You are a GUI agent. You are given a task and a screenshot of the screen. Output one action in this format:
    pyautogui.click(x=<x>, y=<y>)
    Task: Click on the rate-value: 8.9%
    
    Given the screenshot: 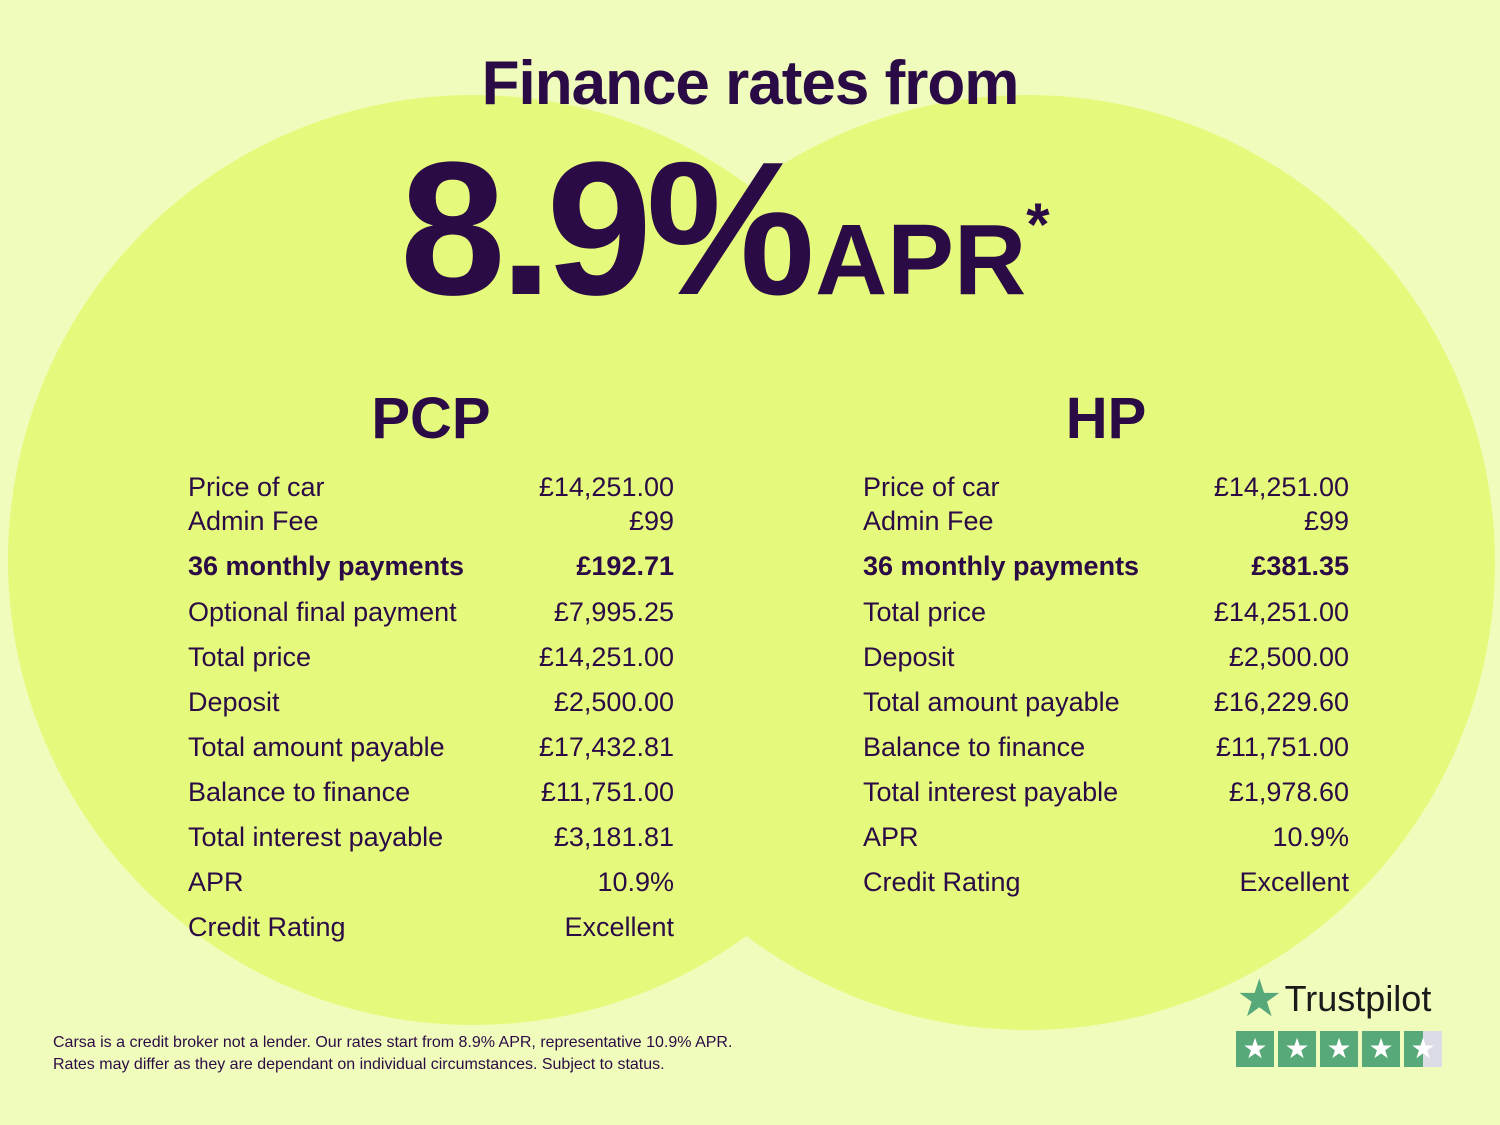 What is the action you would take?
    pyautogui.click(x=607, y=229)
    